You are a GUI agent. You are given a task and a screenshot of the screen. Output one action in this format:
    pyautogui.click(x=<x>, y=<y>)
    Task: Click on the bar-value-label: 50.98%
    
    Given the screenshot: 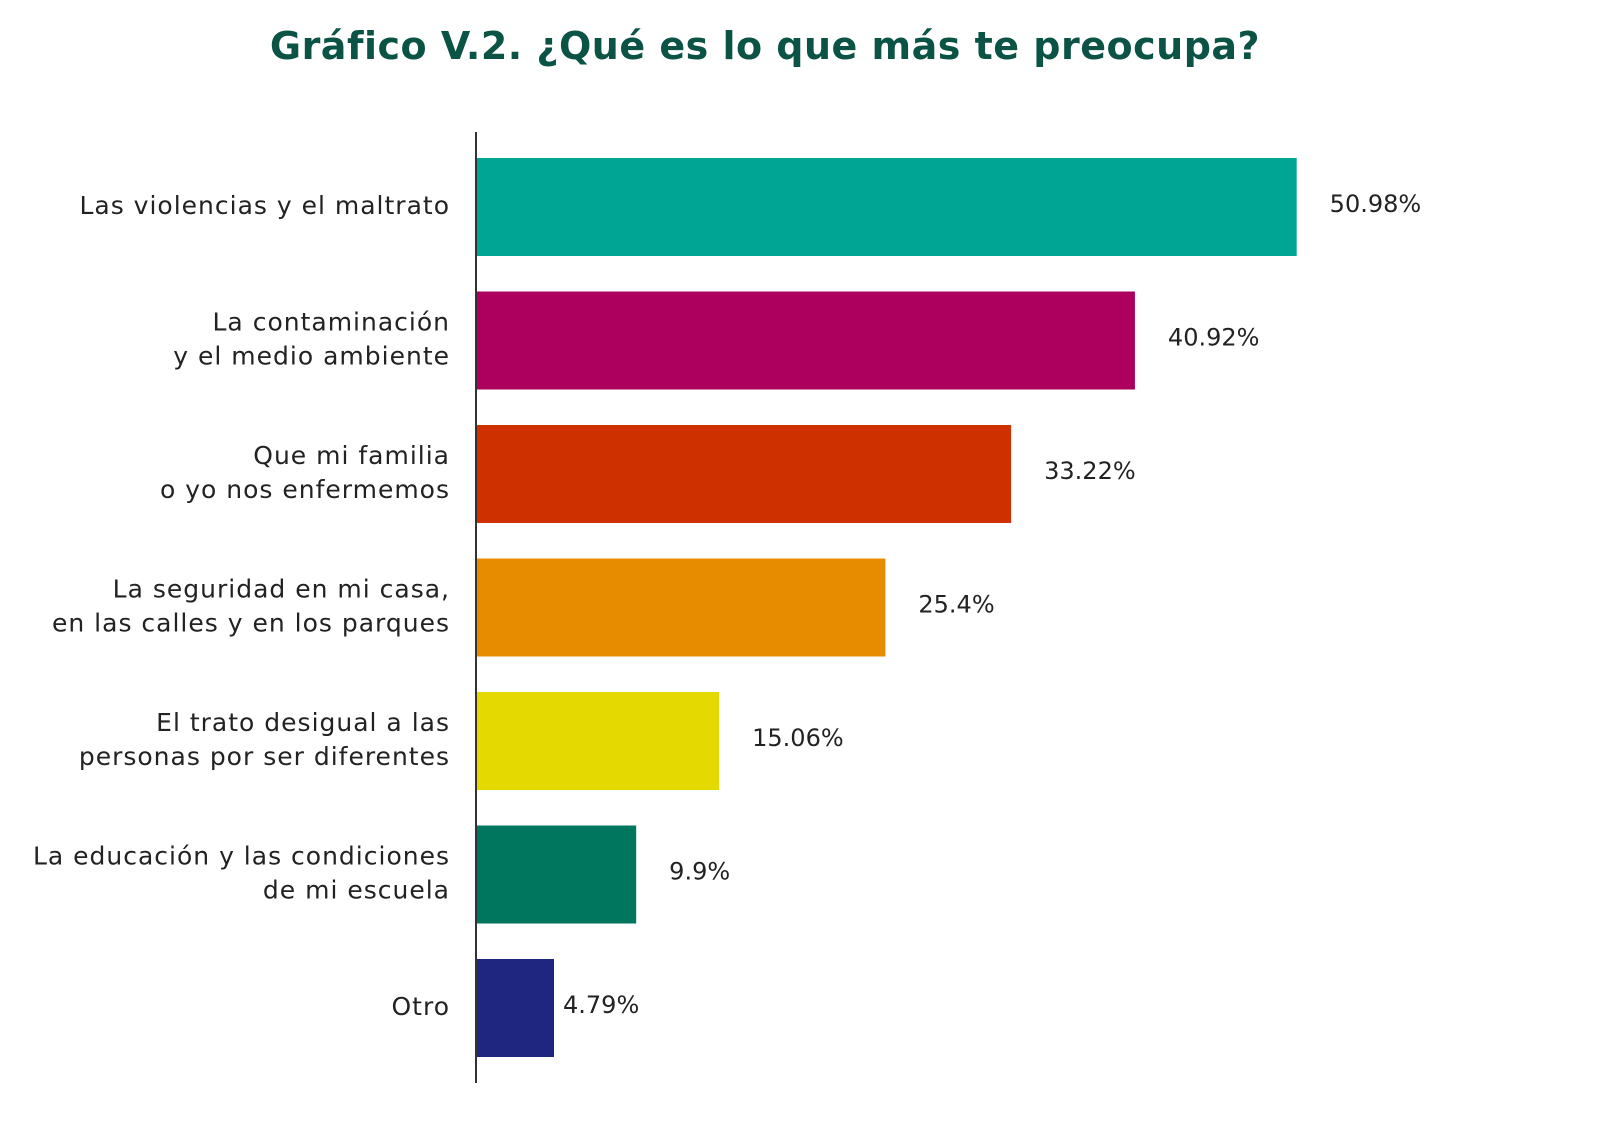 What is the action you would take?
    pyautogui.click(x=1376, y=204)
    